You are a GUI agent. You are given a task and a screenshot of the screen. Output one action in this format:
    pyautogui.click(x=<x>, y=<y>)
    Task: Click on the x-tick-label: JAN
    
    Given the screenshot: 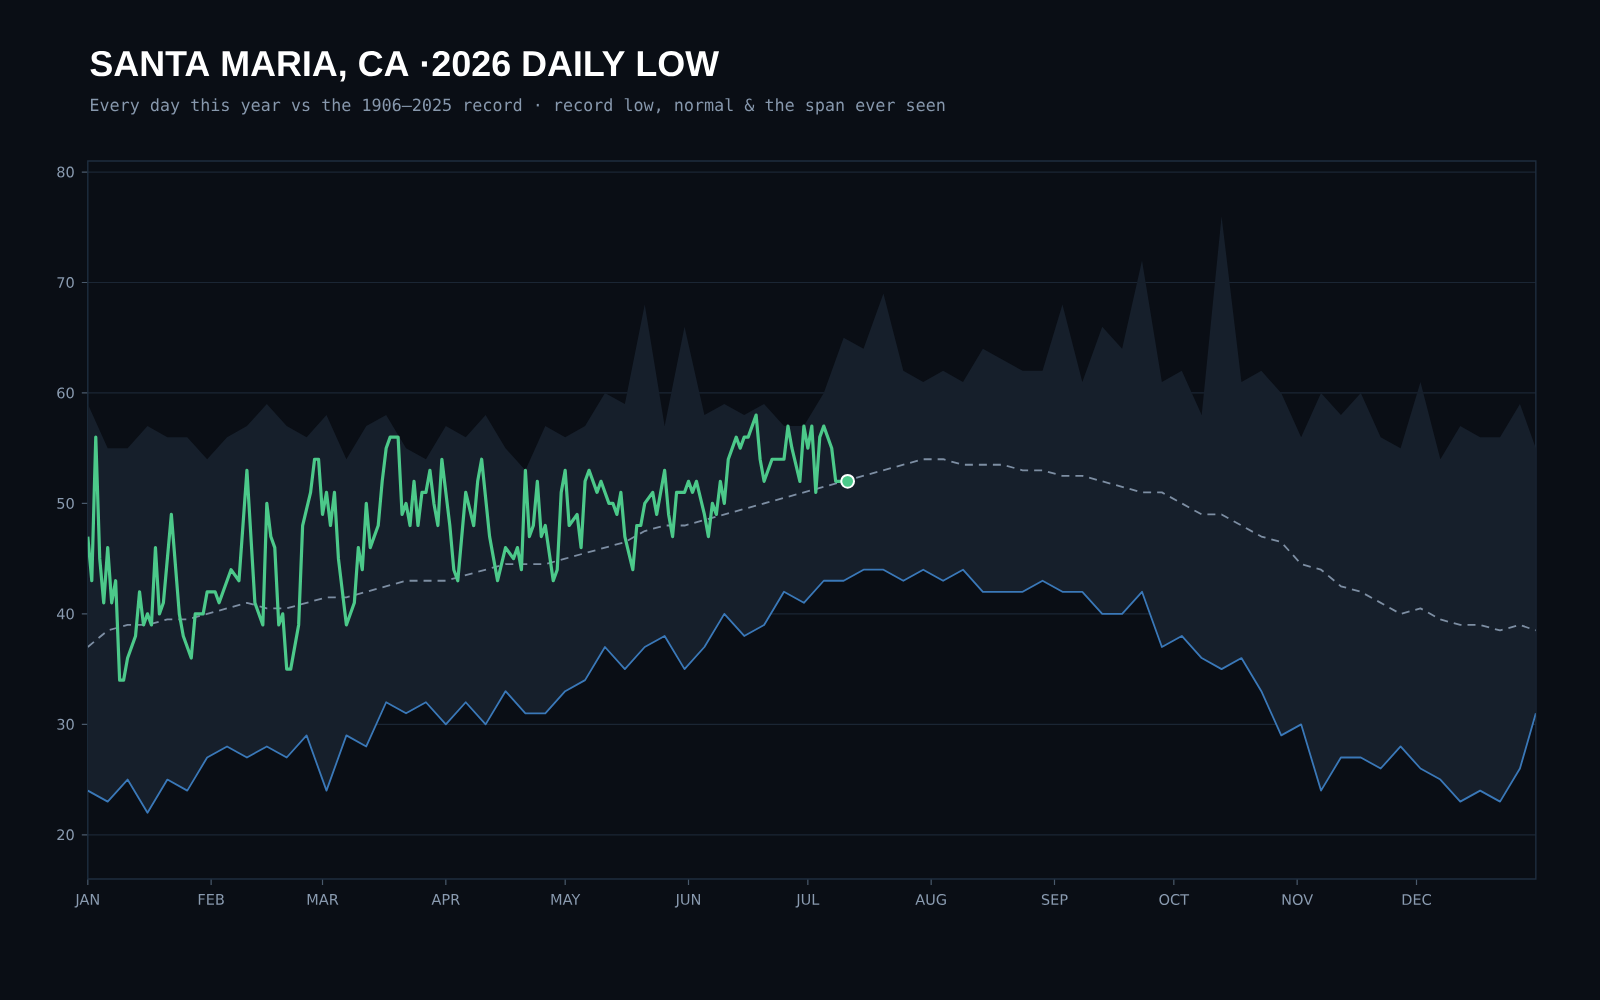 What is the action you would take?
    pyautogui.click(x=86, y=901)
    